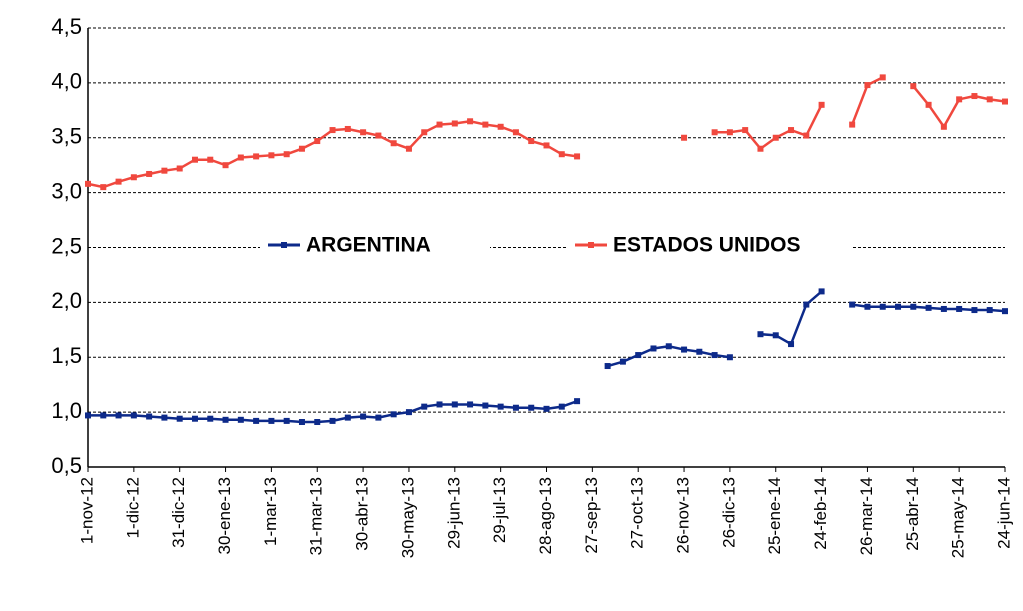 This screenshot has height=611, width=1023. What do you see at coordinates (316, 516) in the screenshot?
I see `x-tick-label: 31-mar-13` at bounding box center [316, 516].